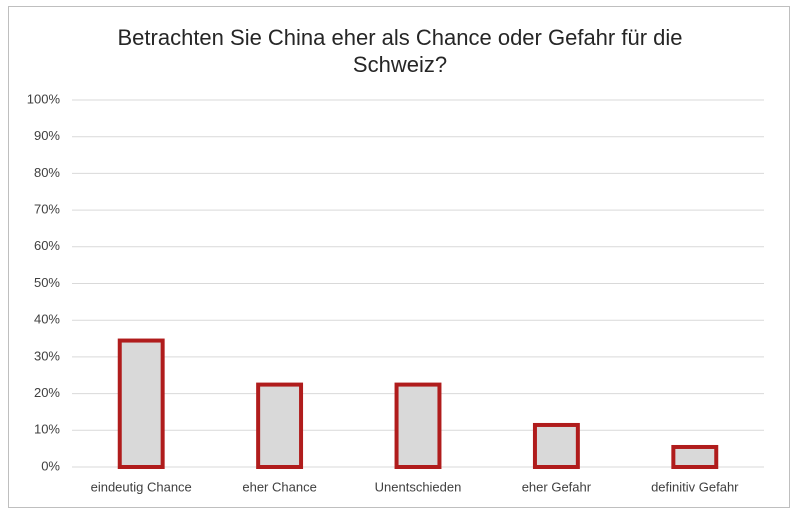 The image size is (800, 523). Describe the element at coordinates (47, 135) in the screenshot. I see `y-tick-label: 90%` at that location.